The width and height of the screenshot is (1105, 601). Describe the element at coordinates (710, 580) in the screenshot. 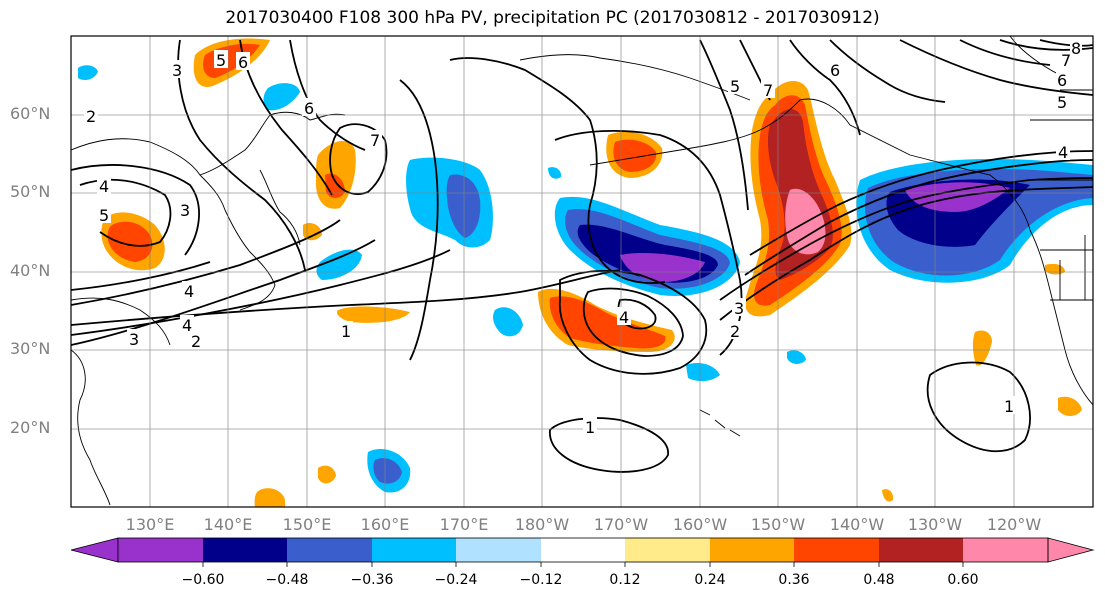

I see `colorbar-tick-label: 0.24` at that location.